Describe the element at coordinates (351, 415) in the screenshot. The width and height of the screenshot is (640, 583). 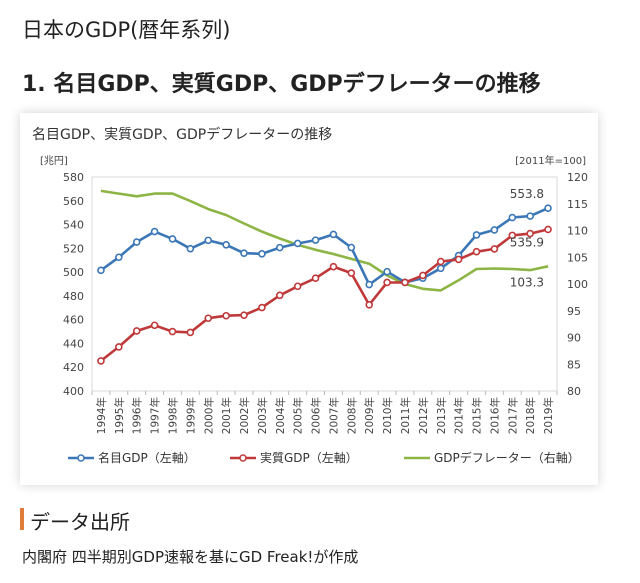
I see `x-axis-tick-label: 2008年` at that location.